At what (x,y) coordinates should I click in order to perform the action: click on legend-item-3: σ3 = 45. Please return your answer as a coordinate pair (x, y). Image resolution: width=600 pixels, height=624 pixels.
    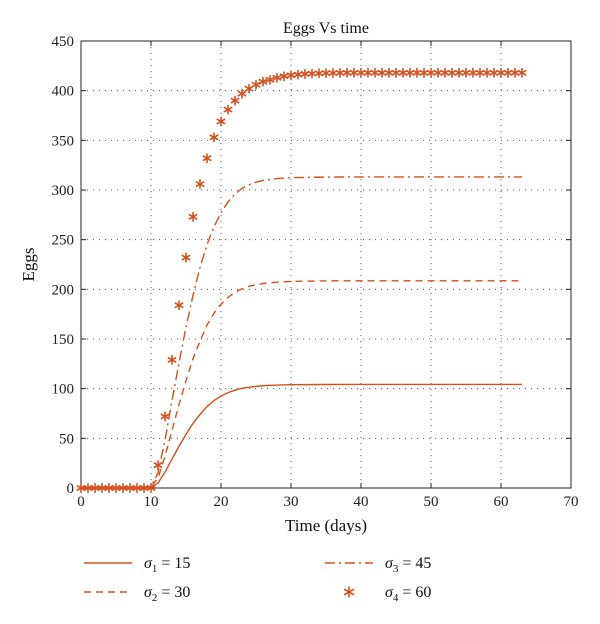
    Looking at the image, I should click on (378, 565).